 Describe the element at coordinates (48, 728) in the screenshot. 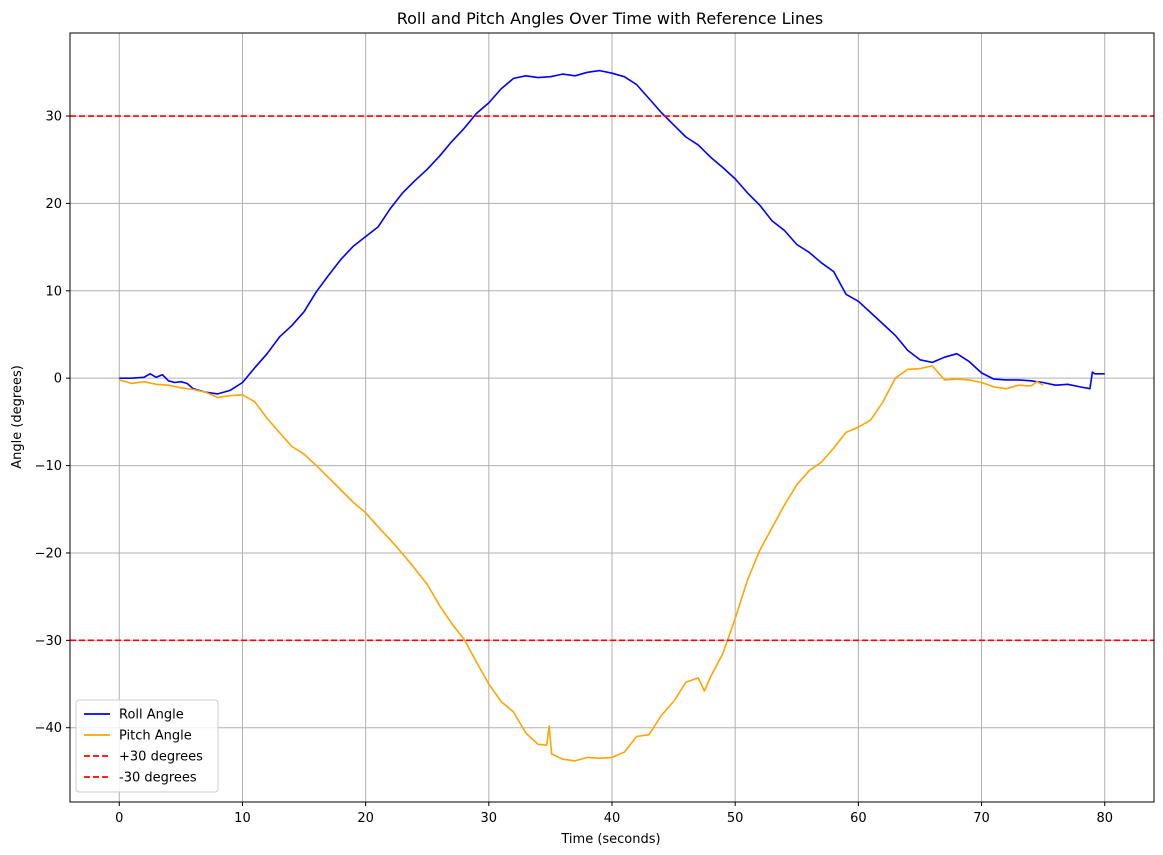

I see `y-tick-label: −40` at that location.